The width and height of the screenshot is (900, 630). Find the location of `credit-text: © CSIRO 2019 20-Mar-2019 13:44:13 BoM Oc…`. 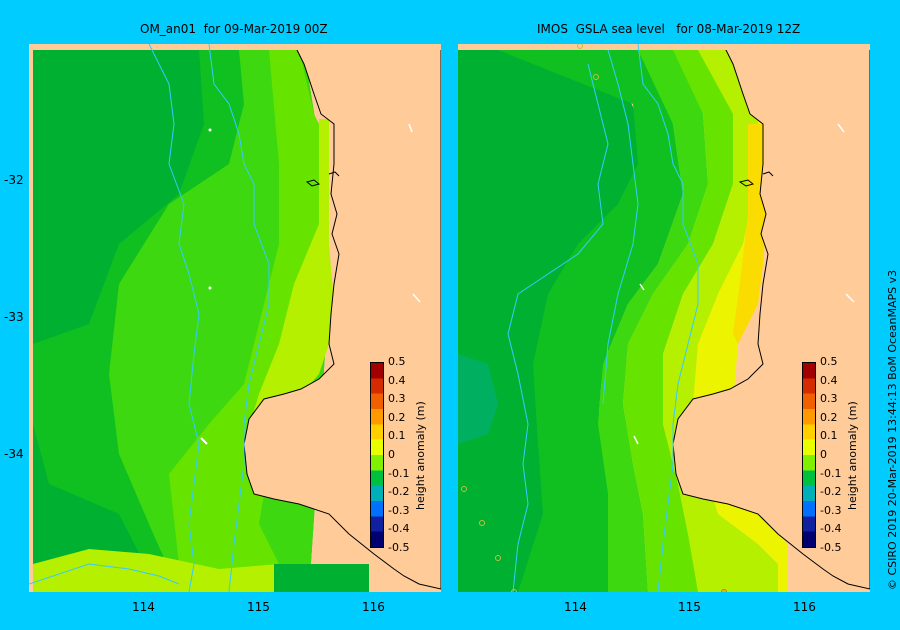

credit-text: © CSIRO 2019 20-Mar-2019 13:44:13 BoM Oc… is located at coordinates (892, 429).